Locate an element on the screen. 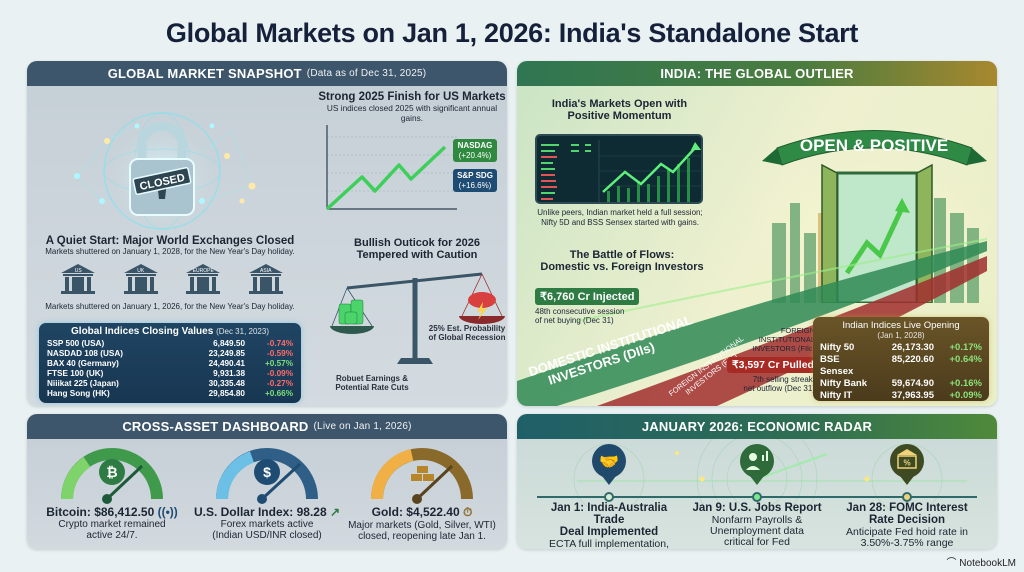 Image resolution: width=1024 pixels, height=572 pixels. gold-value: Gold: $4,522.40 ⏱ is located at coordinates (422, 512).